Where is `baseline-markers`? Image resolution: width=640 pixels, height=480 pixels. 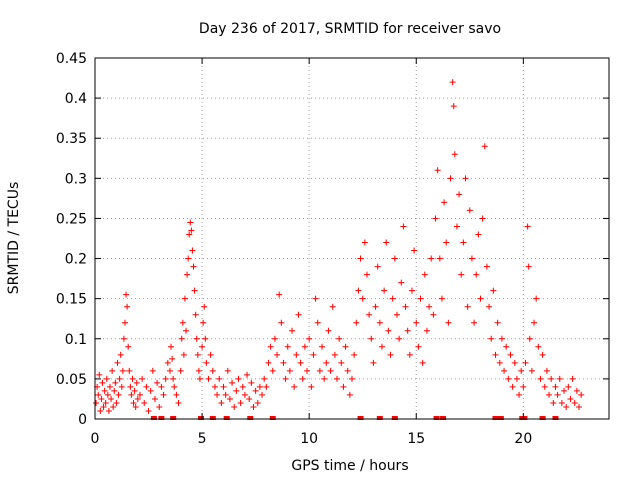
baseline-markers is located at coordinates (354, 418).